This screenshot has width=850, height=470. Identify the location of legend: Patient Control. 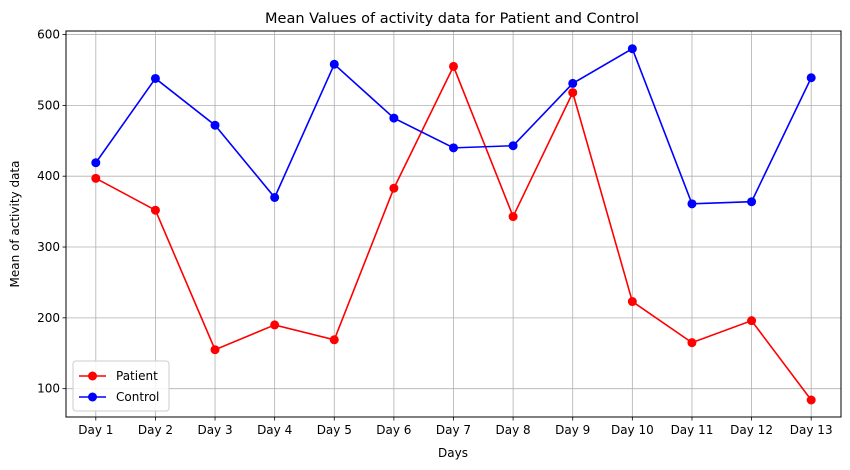
(121, 386).